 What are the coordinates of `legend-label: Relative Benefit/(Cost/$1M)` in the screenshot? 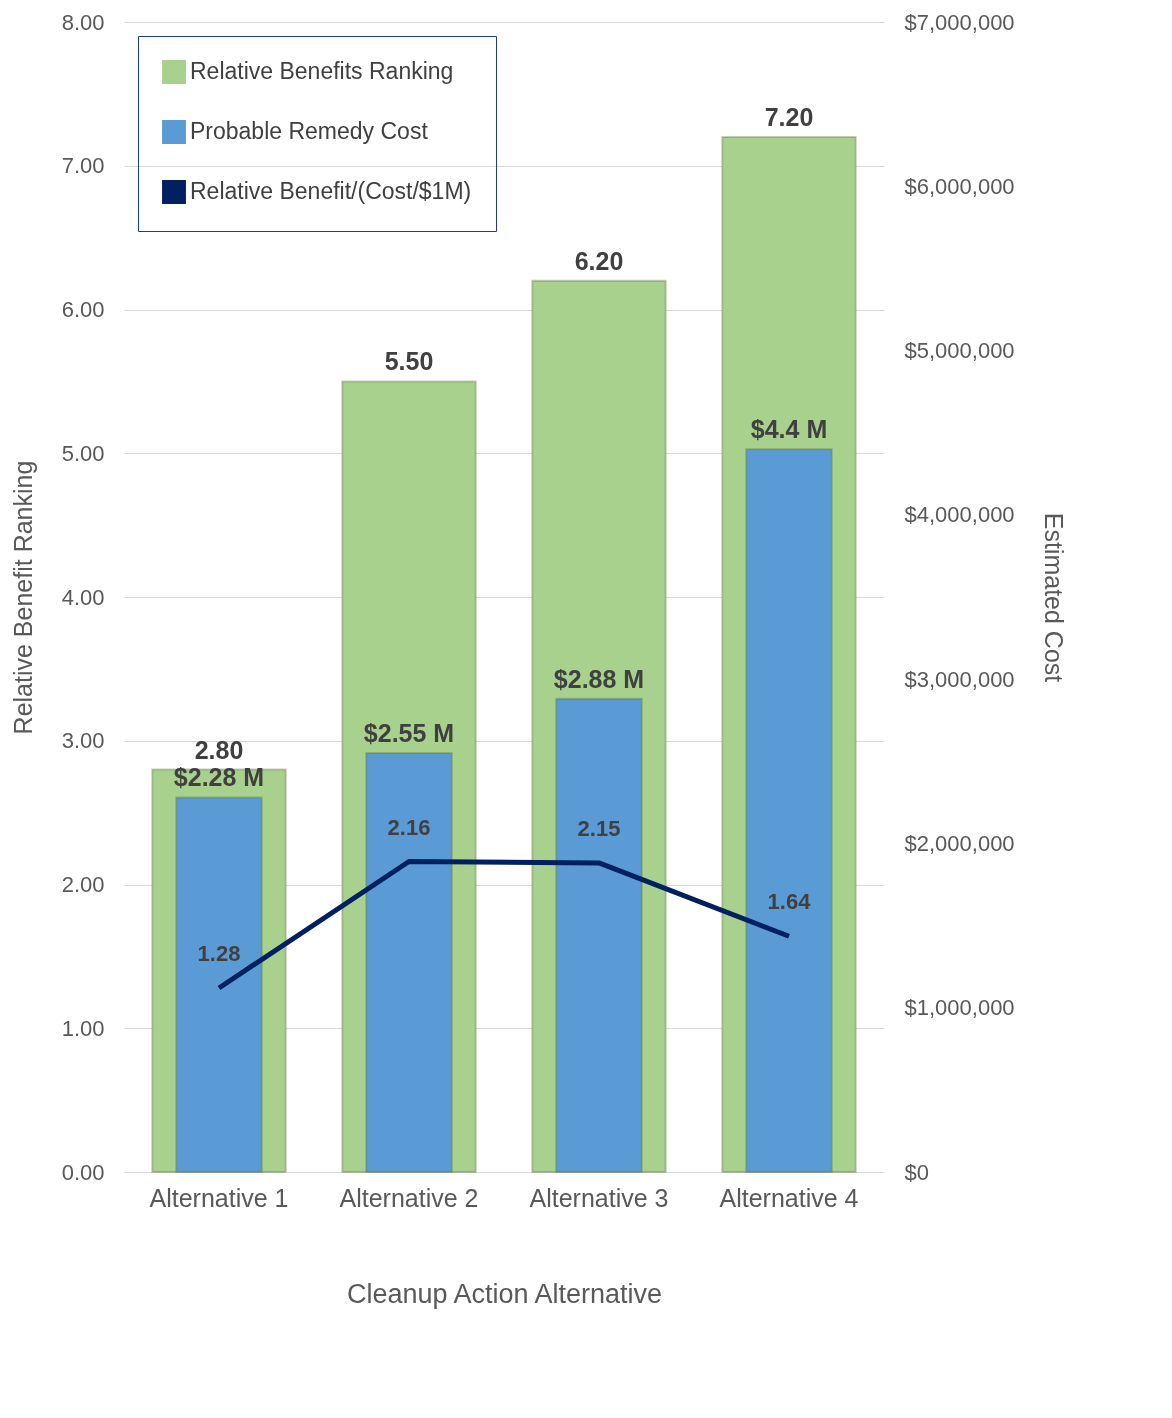 It's located at (331, 191).